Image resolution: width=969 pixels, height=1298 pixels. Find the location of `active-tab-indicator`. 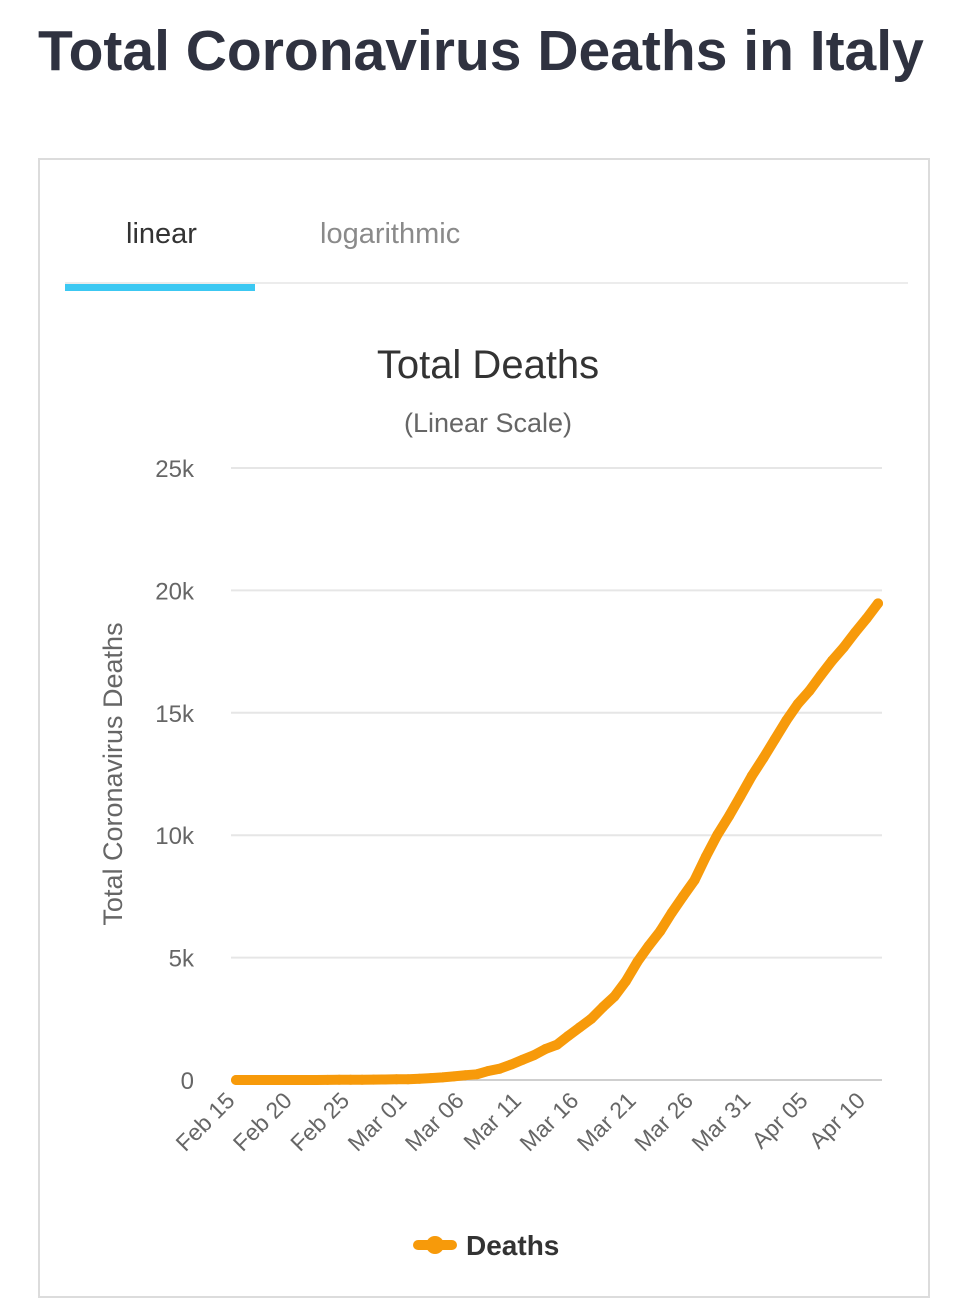

active-tab-indicator is located at coordinates (160, 287).